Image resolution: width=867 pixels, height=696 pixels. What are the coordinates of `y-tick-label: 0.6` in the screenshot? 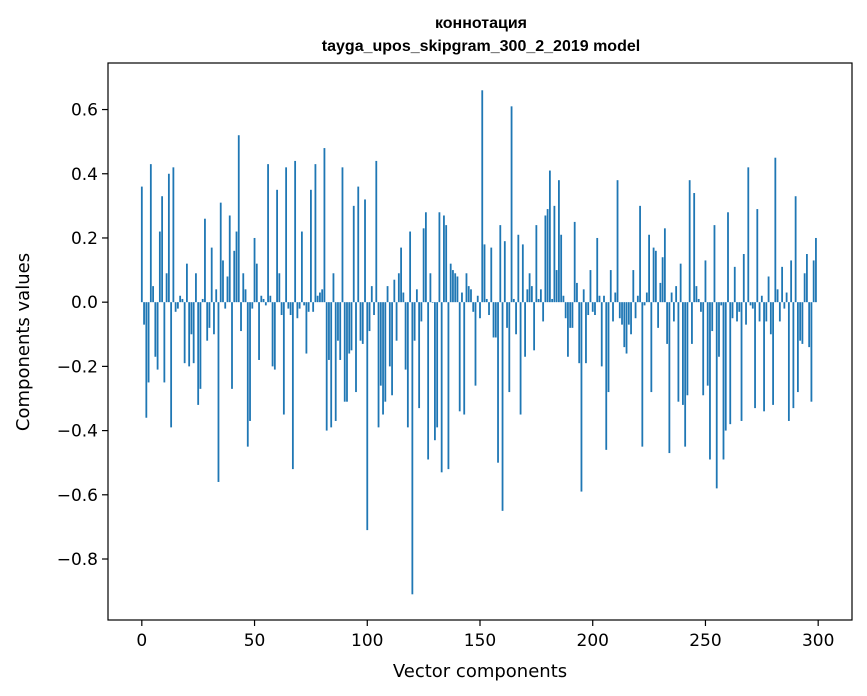 It's located at (84, 111).